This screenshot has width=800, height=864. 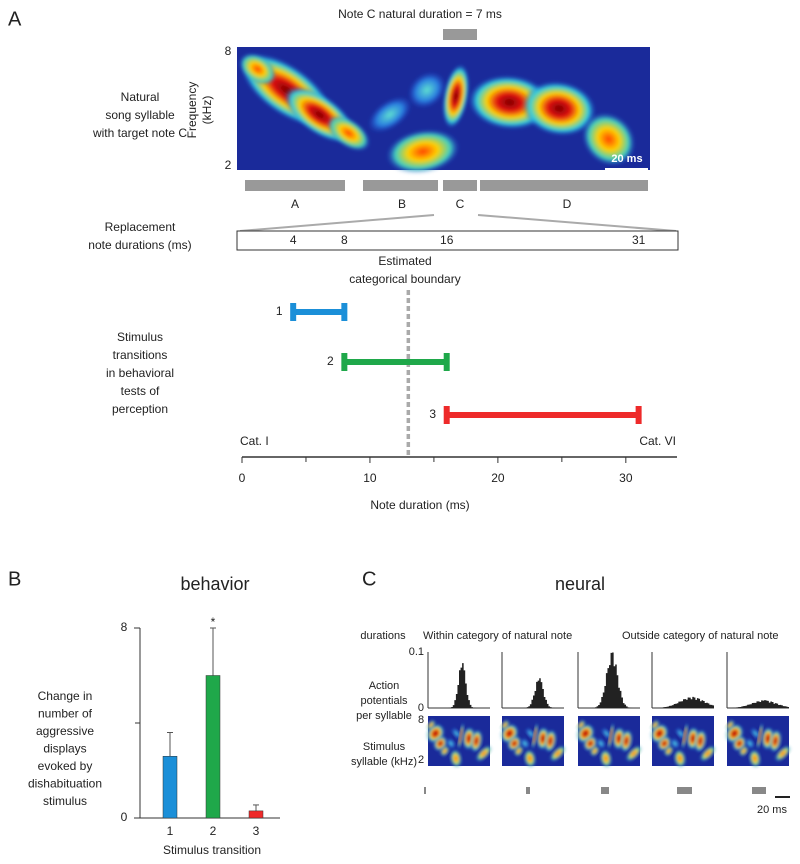 What do you see at coordinates (580, 584) in the screenshot?
I see `panel-title: neural` at bounding box center [580, 584].